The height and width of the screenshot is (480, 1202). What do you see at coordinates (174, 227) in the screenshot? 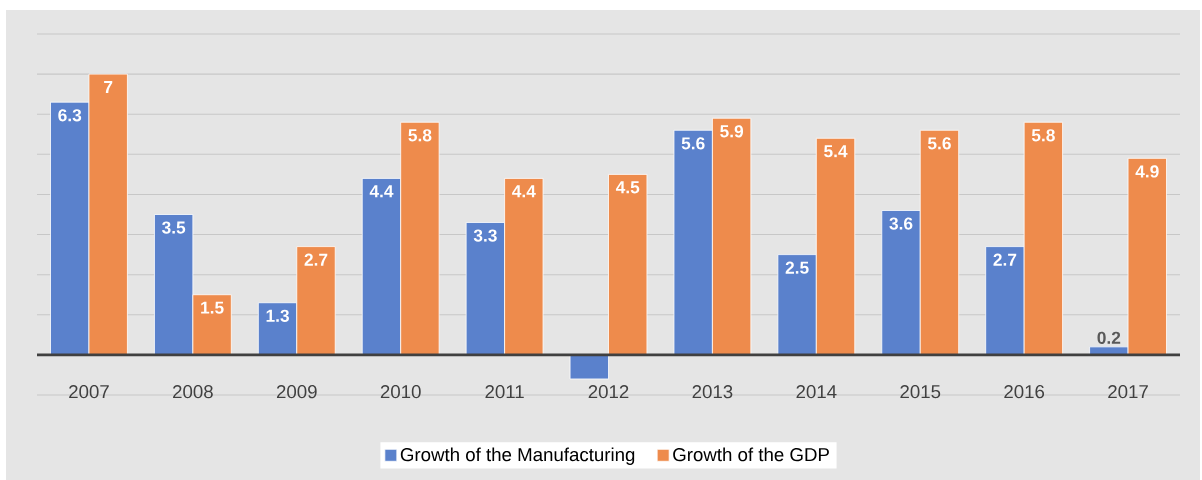
I see `data-label: 3.5` at bounding box center [174, 227].